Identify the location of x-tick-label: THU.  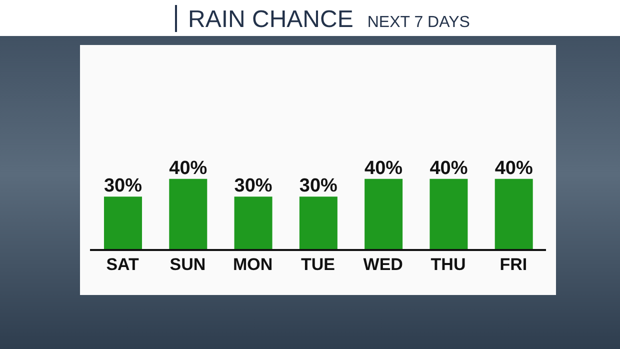
(448, 264).